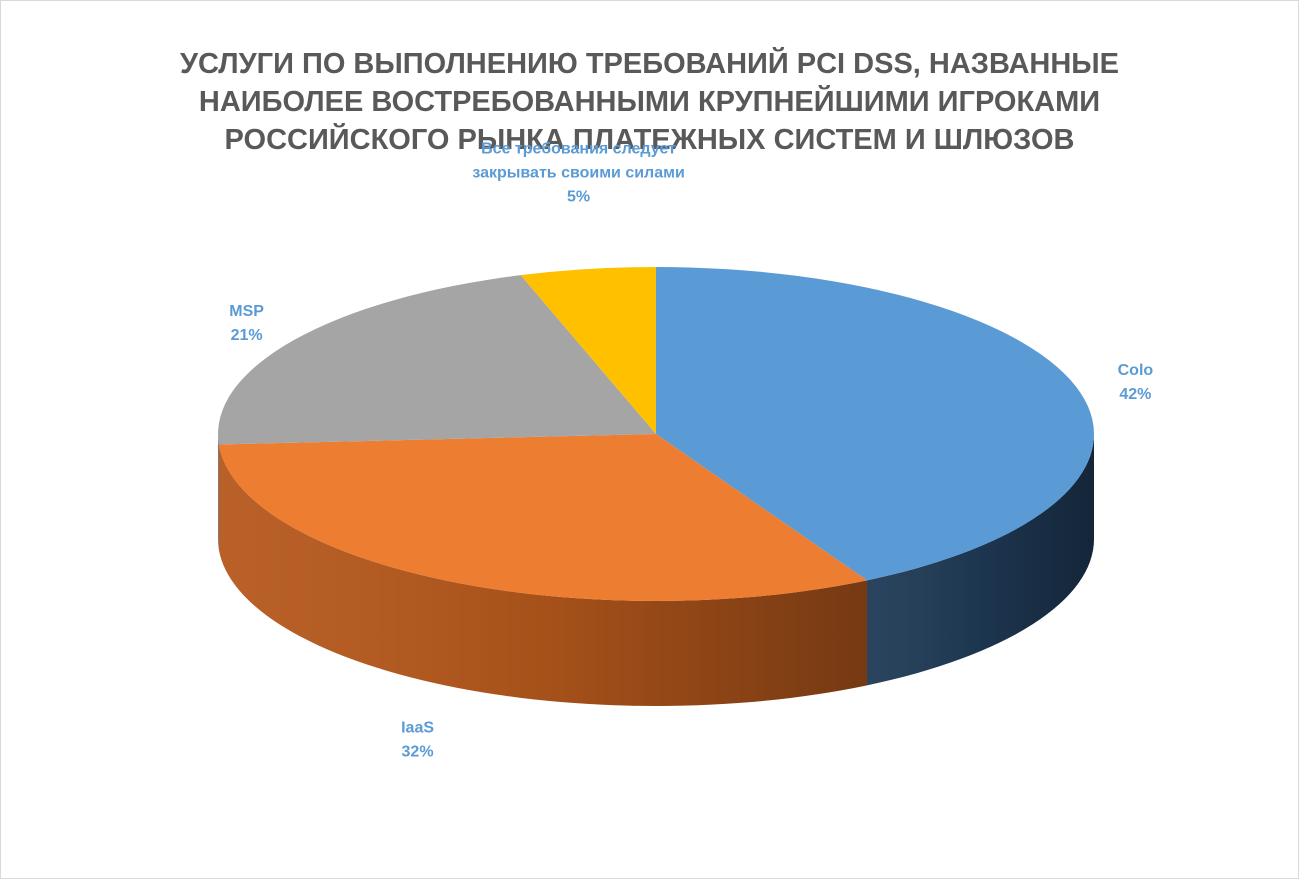  I want to click on slice-label: IaaS 32%, so click(417, 739).